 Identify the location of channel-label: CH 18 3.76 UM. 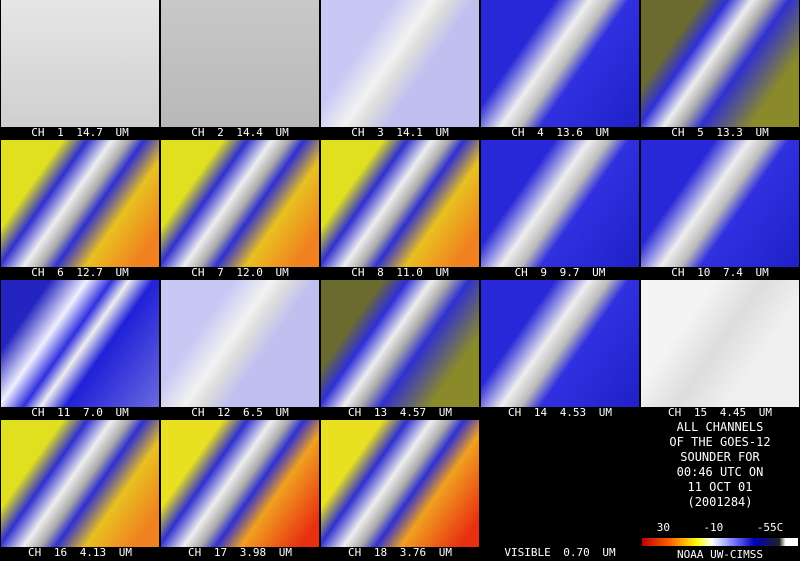
(400, 552).